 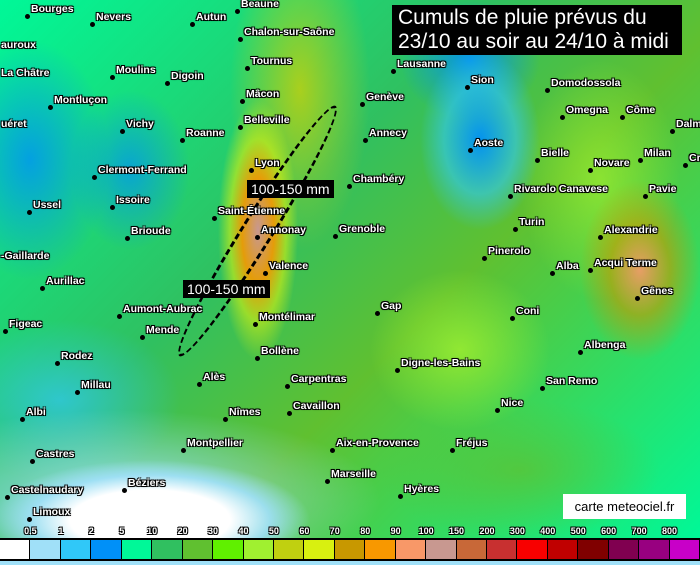 I want to click on city-label: uéret, so click(x=14, y=124).